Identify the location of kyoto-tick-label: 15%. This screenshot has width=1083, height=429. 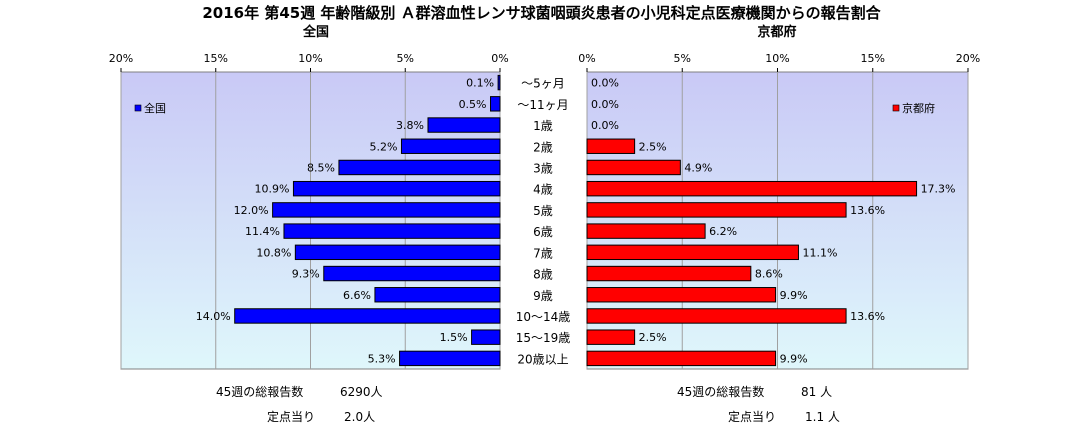
(873, 58).